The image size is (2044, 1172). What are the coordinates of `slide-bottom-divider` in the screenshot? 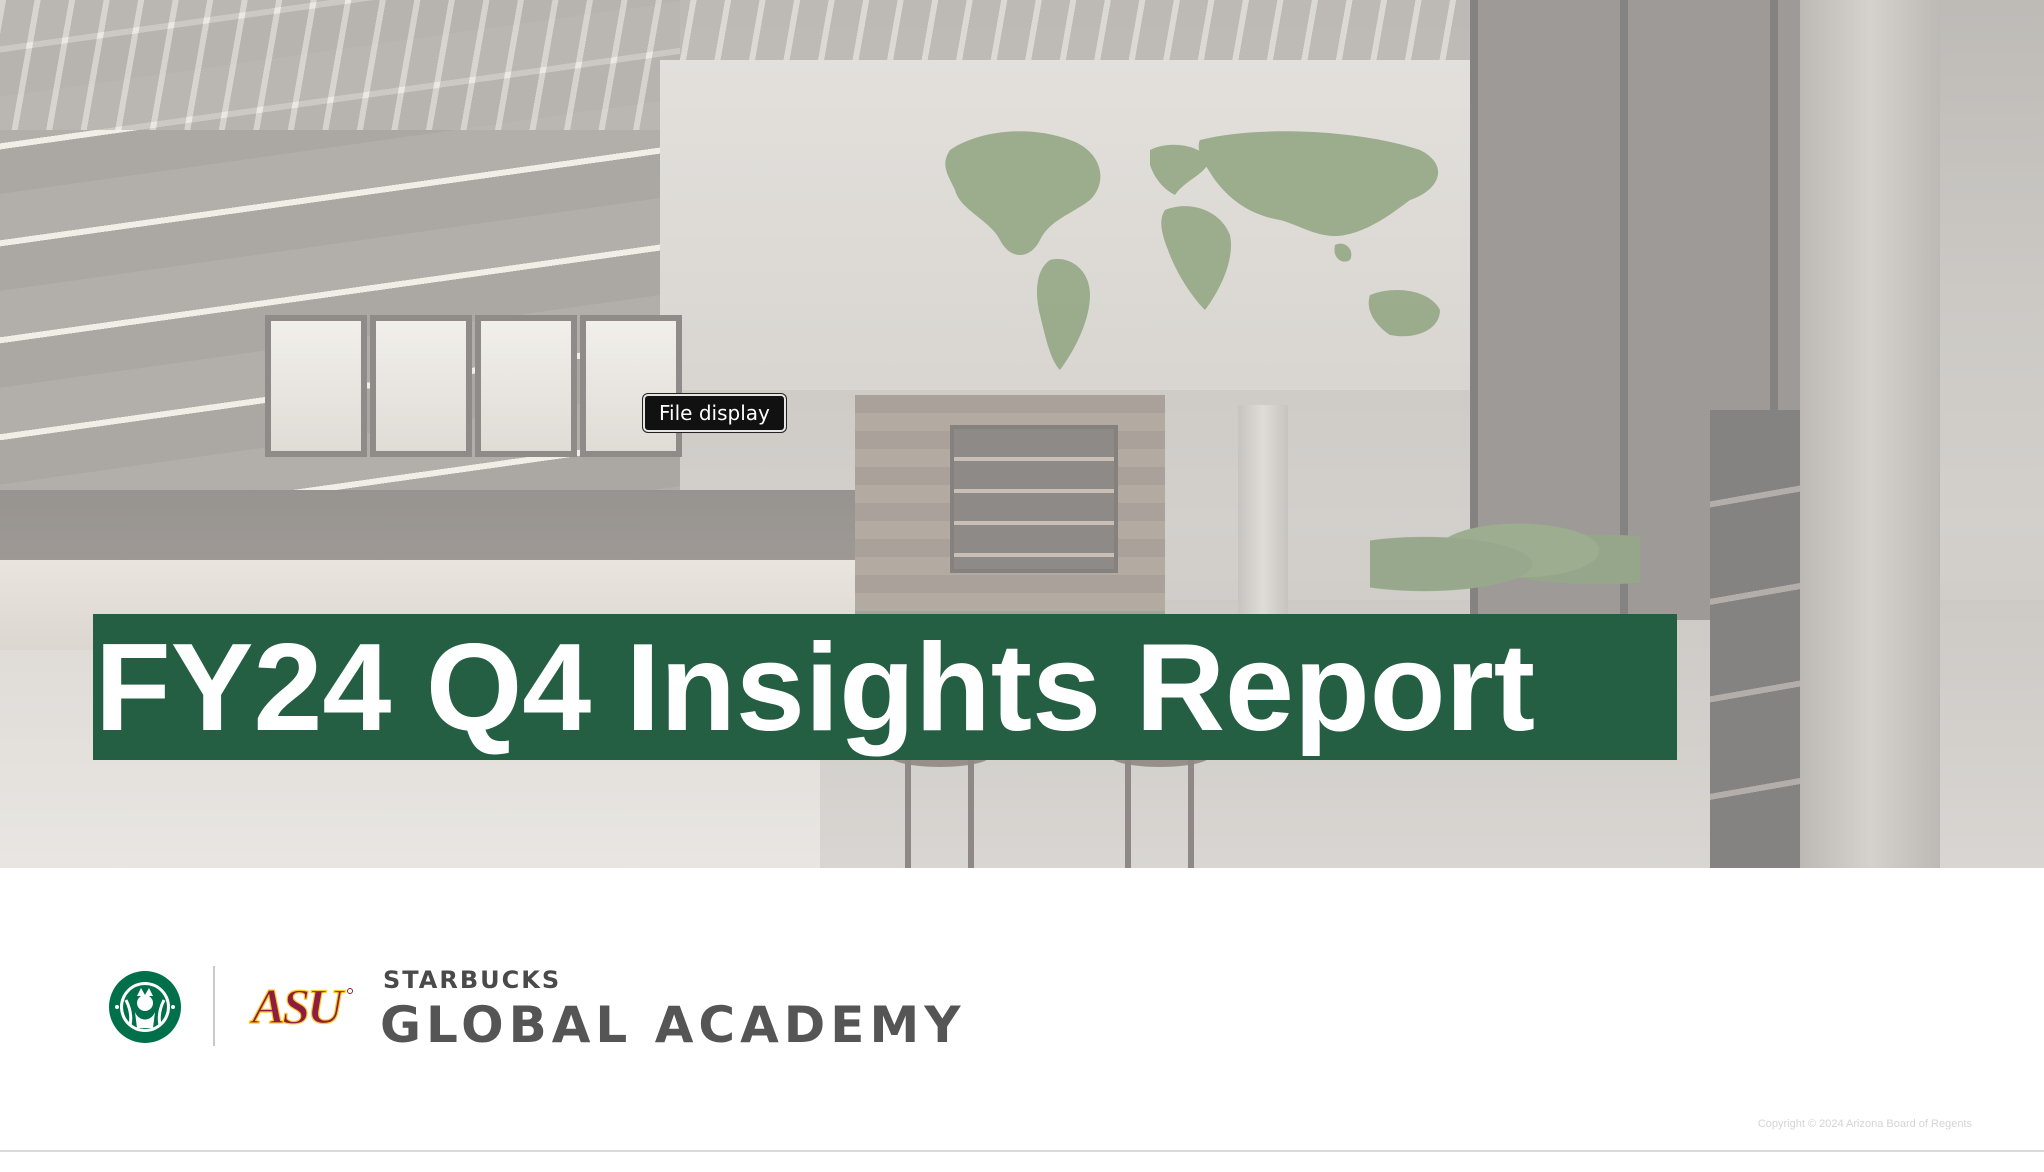 It's located at (1022, 1151).